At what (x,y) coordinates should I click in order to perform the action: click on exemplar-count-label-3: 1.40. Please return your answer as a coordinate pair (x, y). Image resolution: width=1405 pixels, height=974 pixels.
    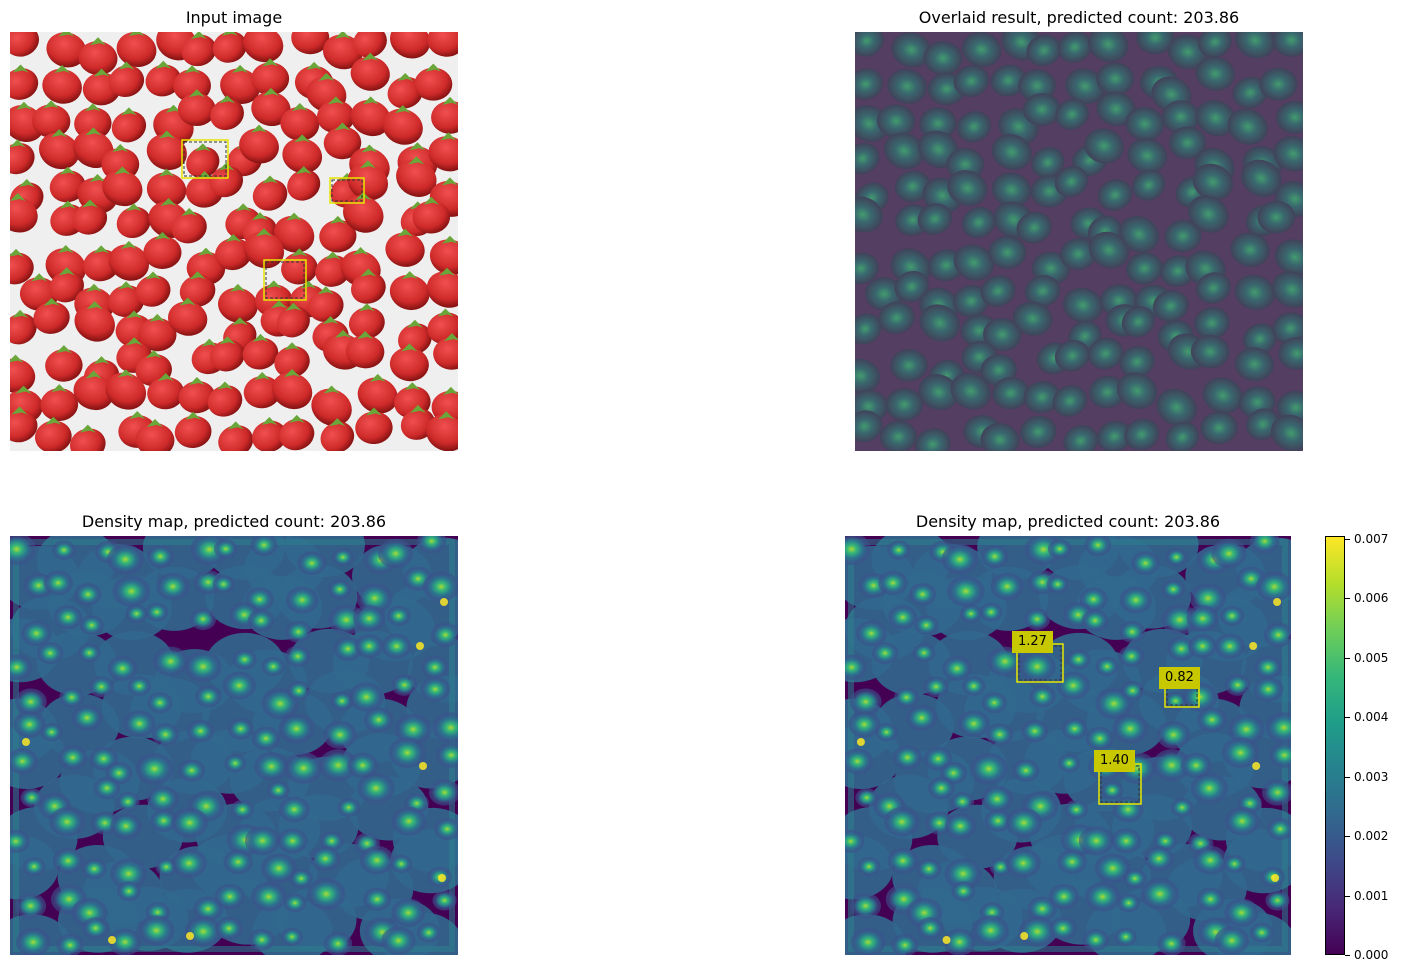
    Looking at the image, I should click on (1114, 761).